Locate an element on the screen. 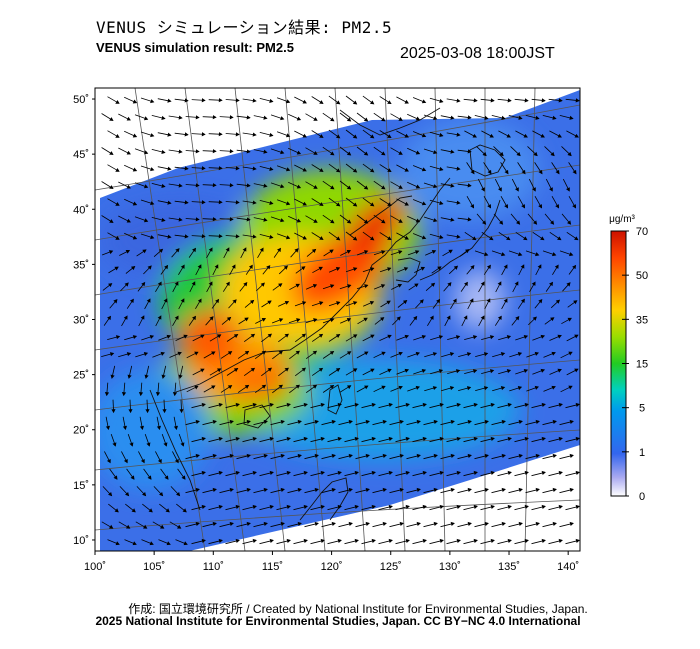  lon-label: 100˚ is located at coordinates (95, 567).